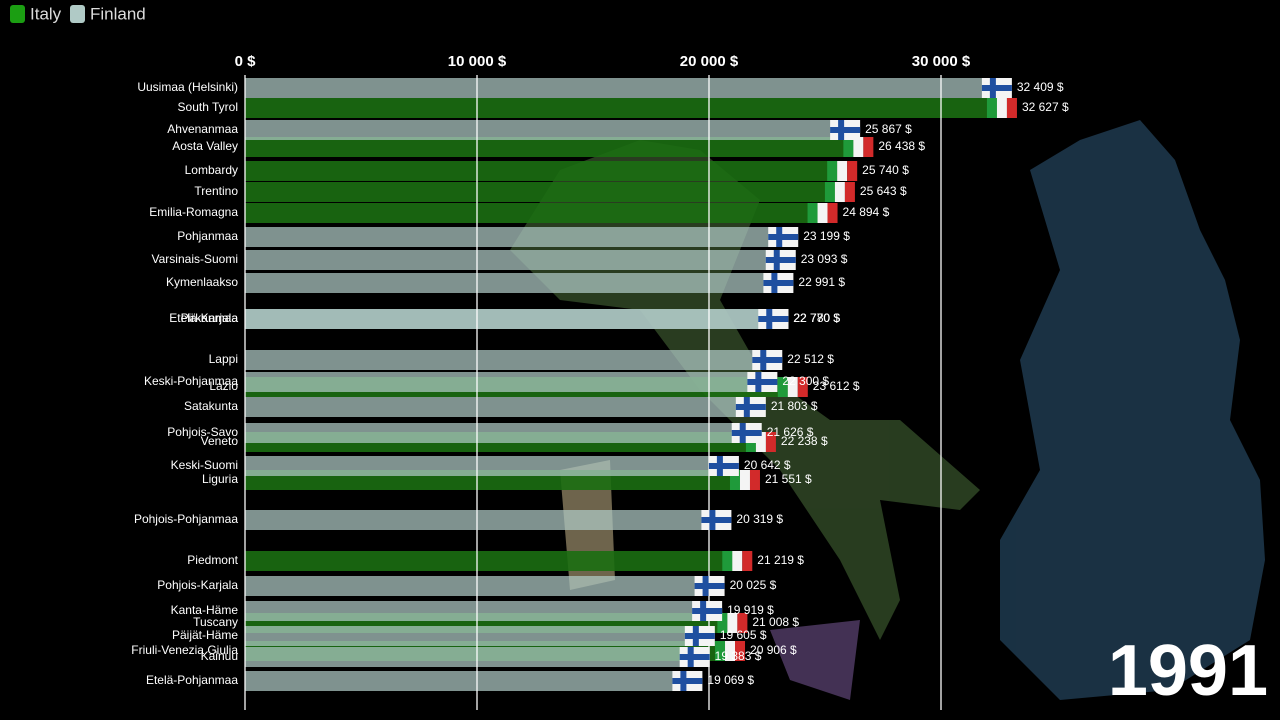 Image resolution: width=1280 pixels, height=720 pixels. Describe the element at coordinates (804, 441) in the screenshot. I see `value-label: 22 238 $` at that location.